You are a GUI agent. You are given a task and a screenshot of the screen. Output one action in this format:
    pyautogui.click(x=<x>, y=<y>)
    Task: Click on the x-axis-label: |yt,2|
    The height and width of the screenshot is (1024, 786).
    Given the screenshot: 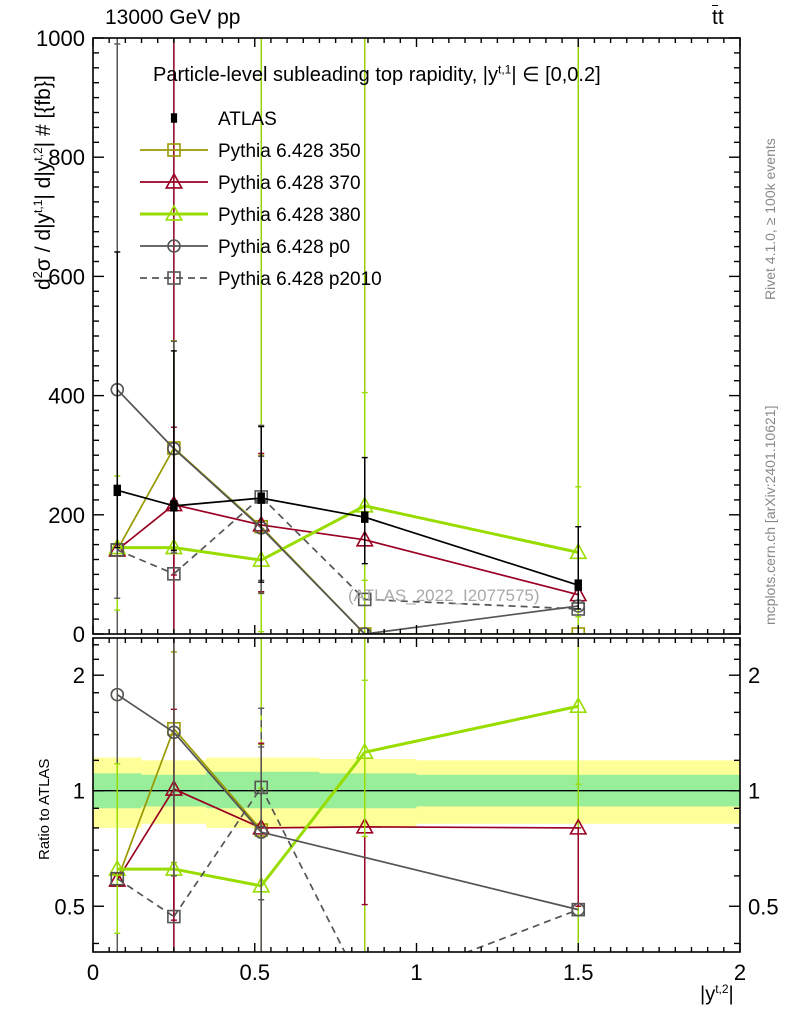 What is the action you would take?
    pyautogui.click(x=717, y=994)
    